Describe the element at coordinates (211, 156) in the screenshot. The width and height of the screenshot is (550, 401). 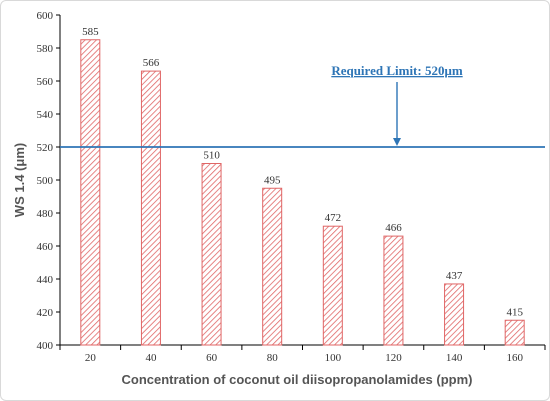
I see `data-label: 510` at that location.